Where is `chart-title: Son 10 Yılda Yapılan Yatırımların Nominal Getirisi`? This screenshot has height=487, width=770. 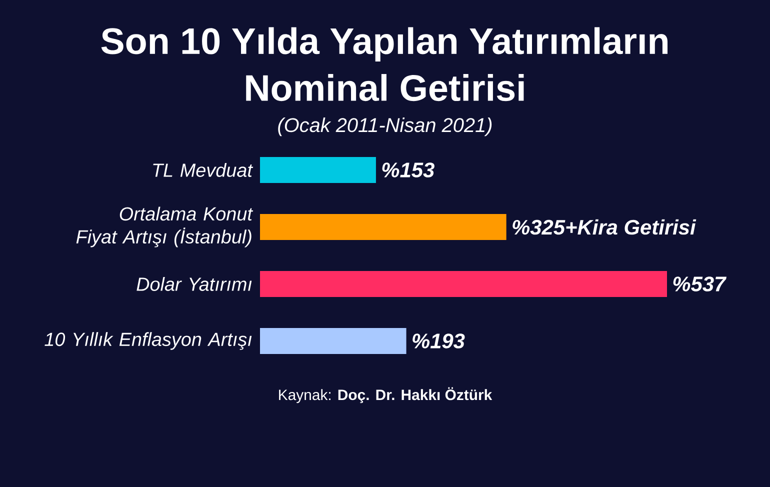
chart-title: Son 10 Yılda Yapılan Yatırımların Nominal Getirisi is located at coordinates (384, 64).